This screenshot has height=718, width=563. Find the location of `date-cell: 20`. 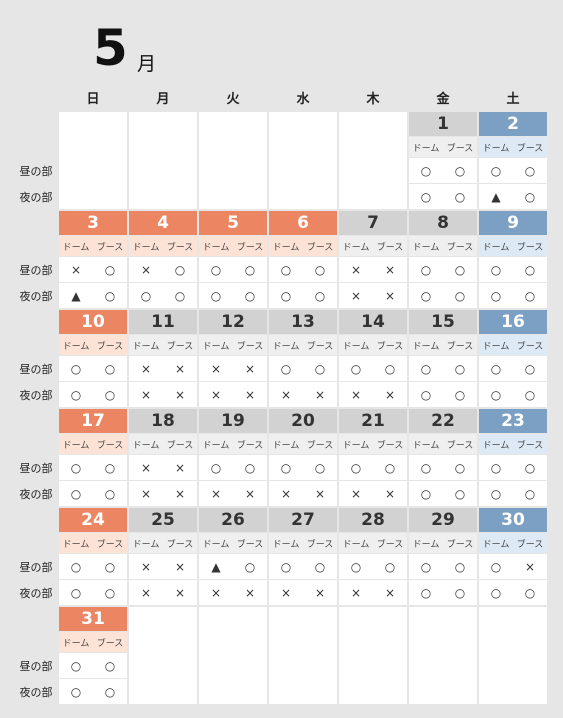

date-cell: 20 is located at coordinates (303, 421).